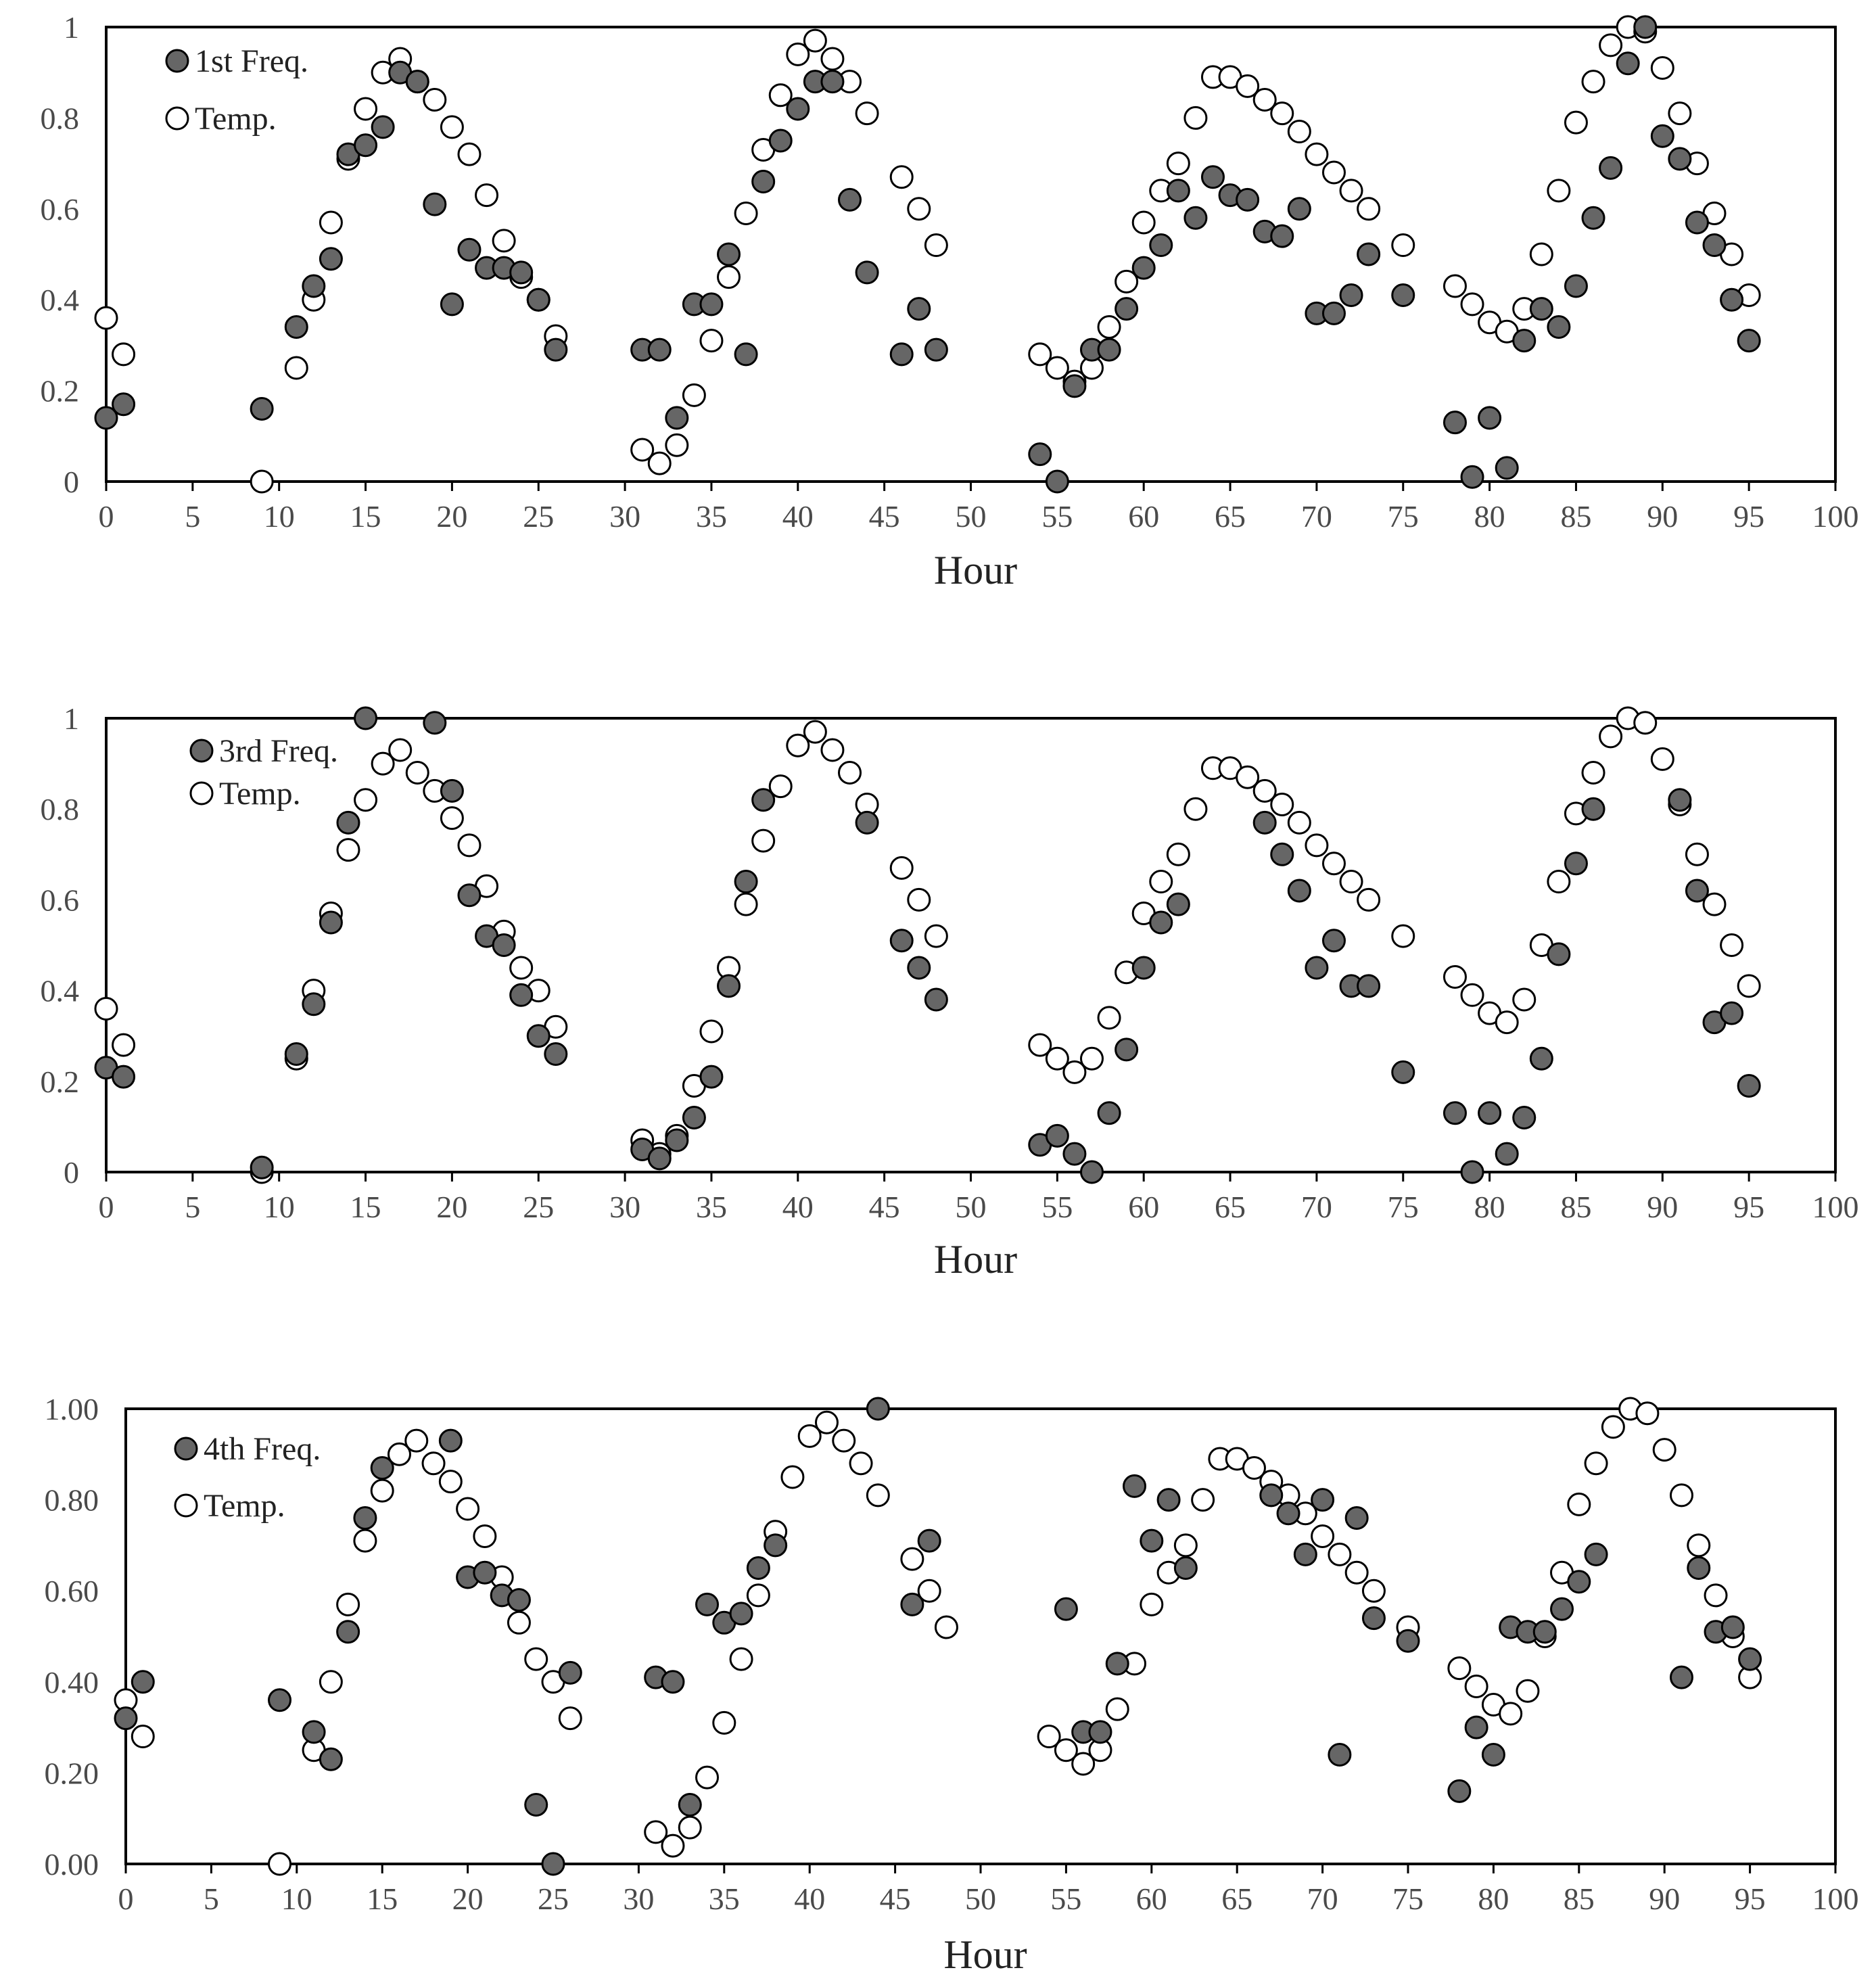  Describe the element at coordinates (1230, 1207) in the screenshot. I see `x-tick-label: 65` at that location.